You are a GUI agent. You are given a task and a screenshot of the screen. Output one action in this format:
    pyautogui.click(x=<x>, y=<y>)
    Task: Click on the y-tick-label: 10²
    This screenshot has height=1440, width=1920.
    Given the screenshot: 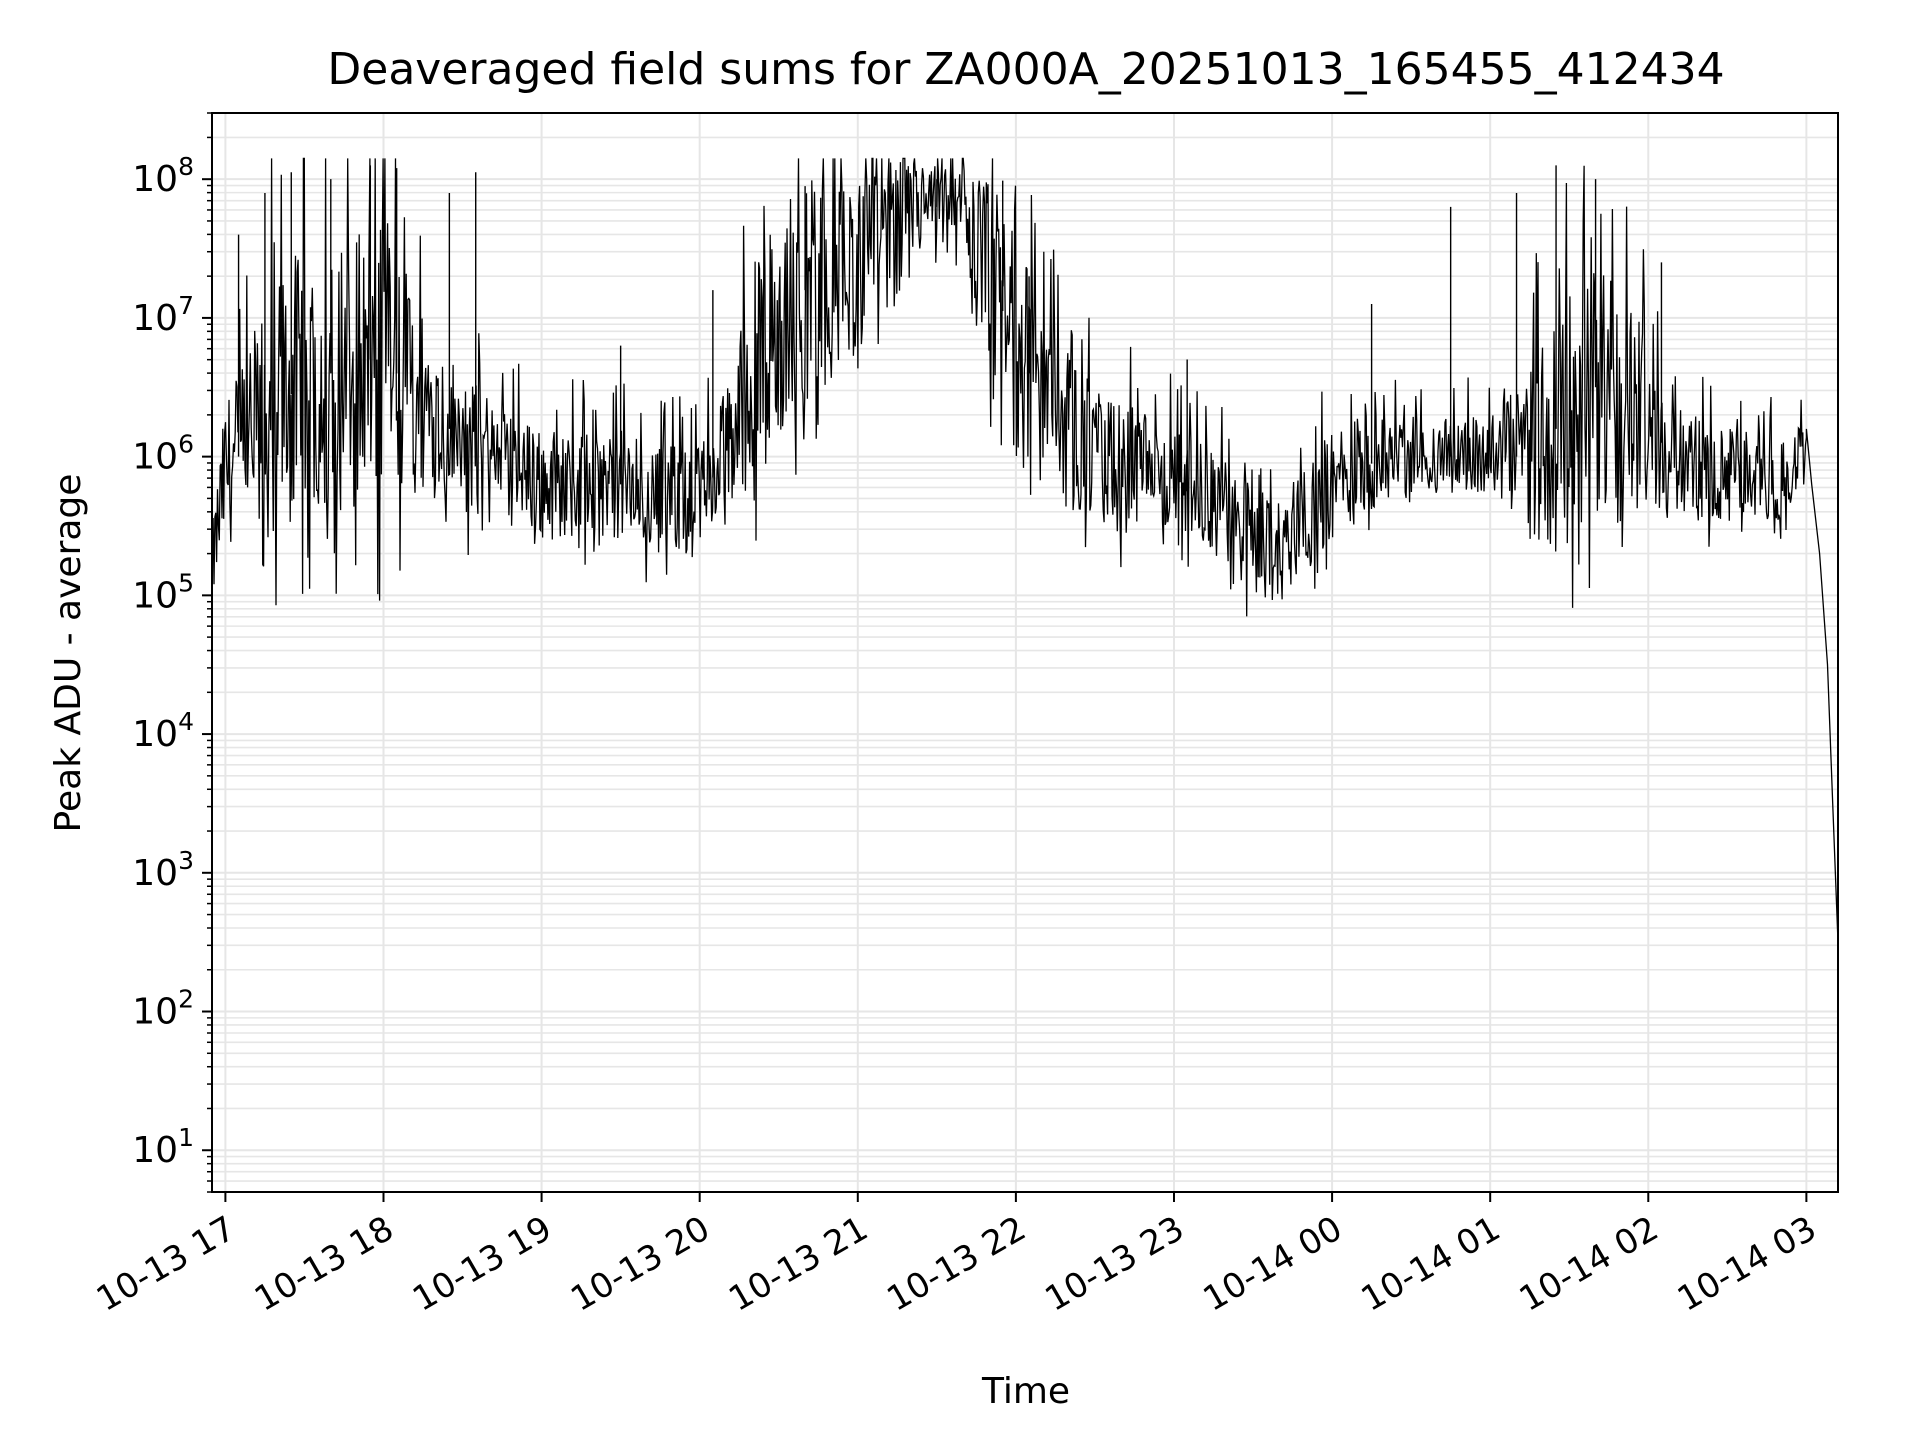 What is the action you would take?
    pyautogui.click(x=163, y=1009)
    